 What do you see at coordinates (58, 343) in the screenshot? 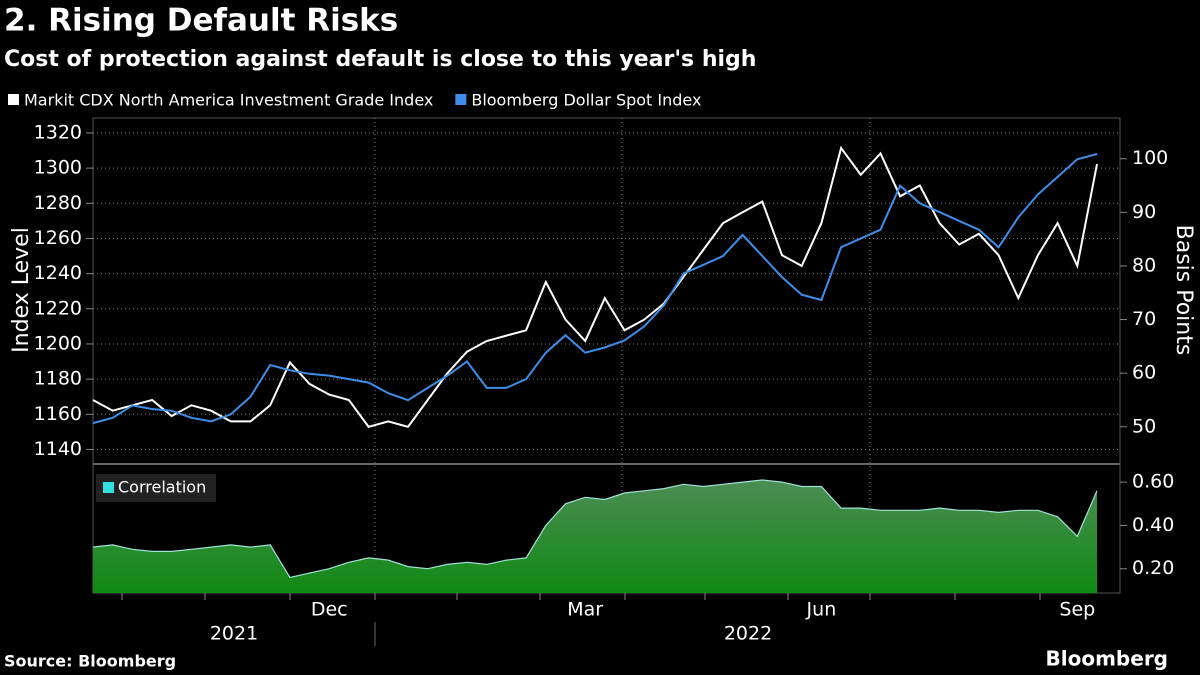
I see `y-tick-label: 1200` at bounding box center [58, 343].